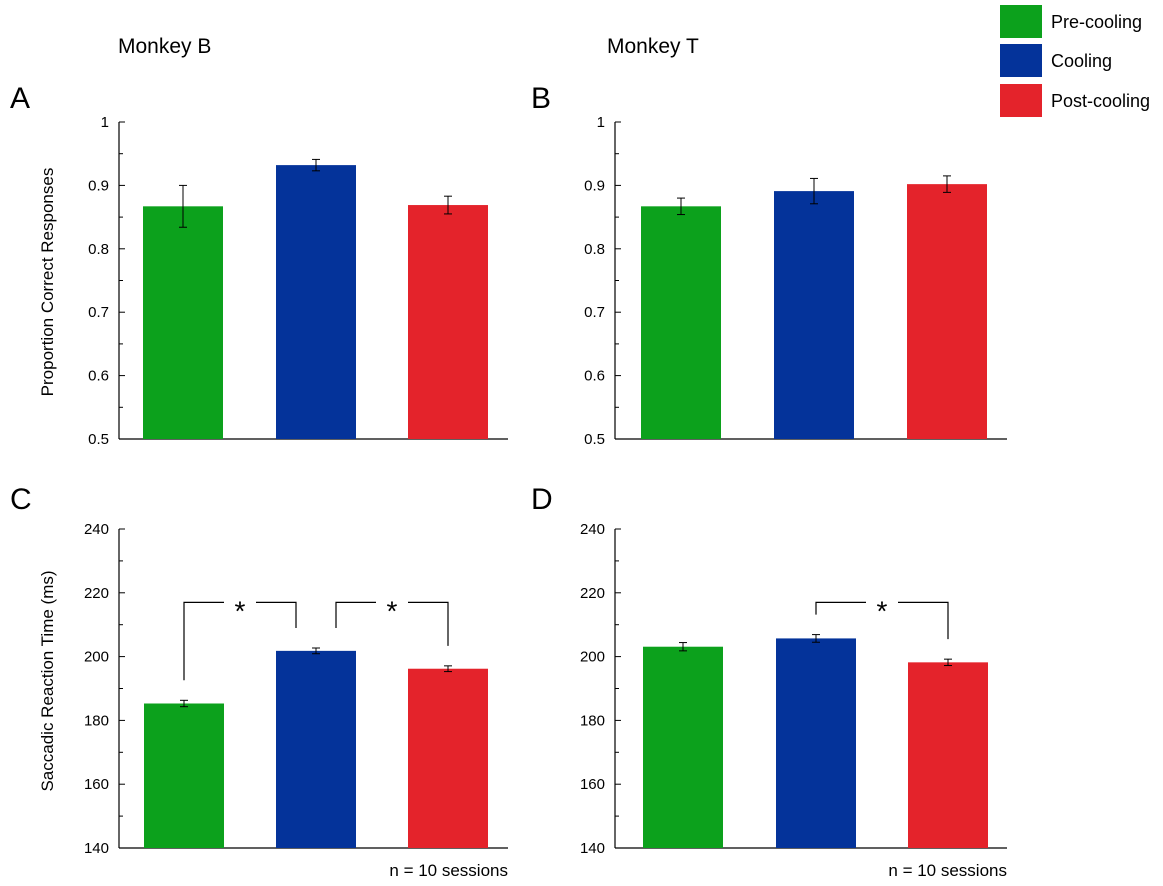 This screenshot has height=886, width=1163. What do you see at coordinates (1021, 60) in the screenshot?
I see `legend-swatch-cooling` at bounding box center [1021, 60].